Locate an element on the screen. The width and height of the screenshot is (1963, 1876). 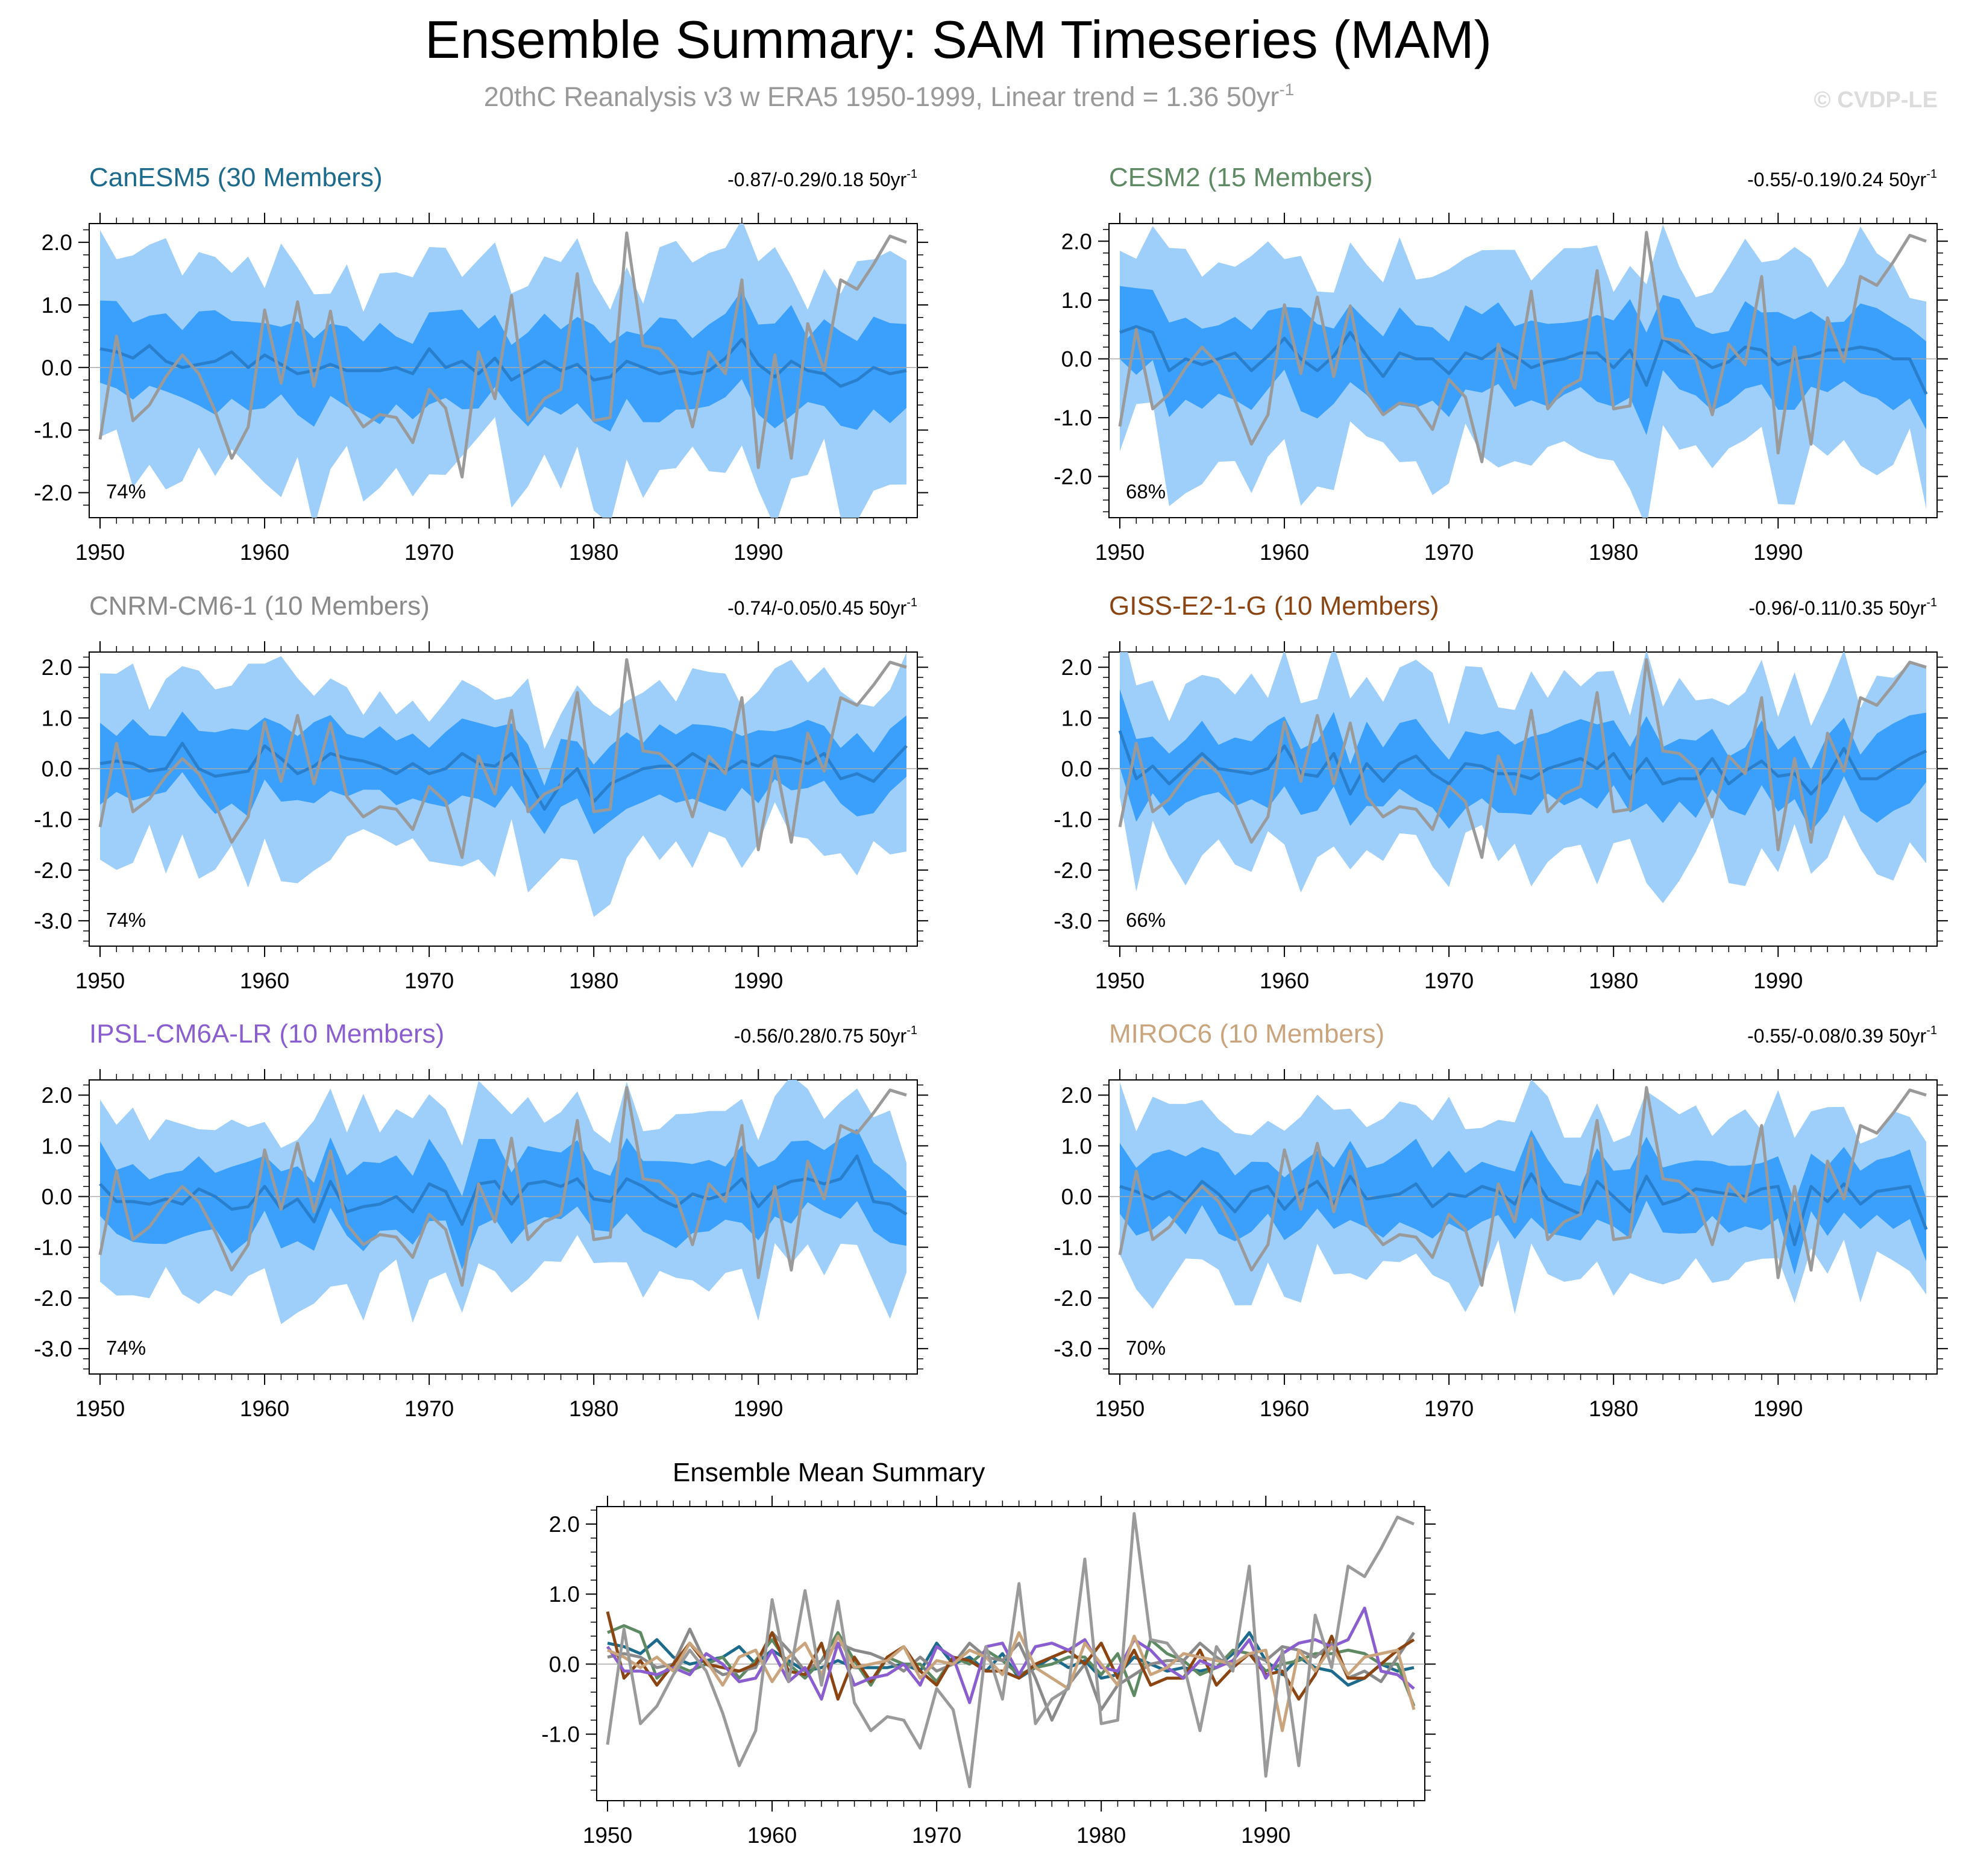
panel-title: IPSL-CM6A-LR (10 Members) is located at coordinates (266, 1034).